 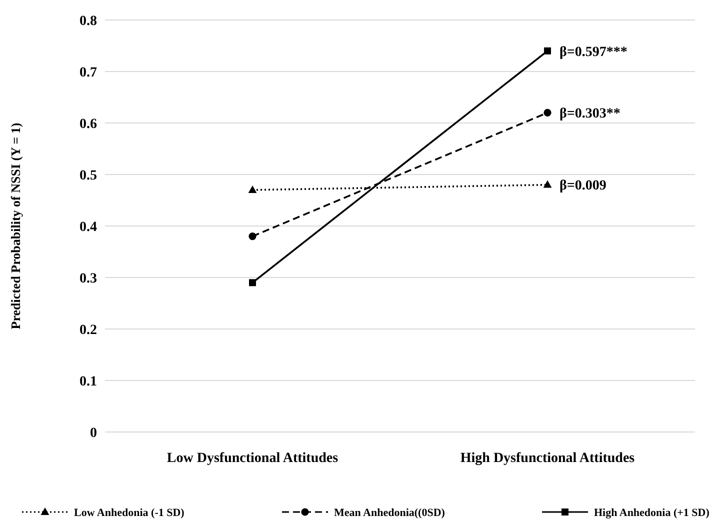 I want to click on annotation: β=0.303**, so click(x=590, y=114).